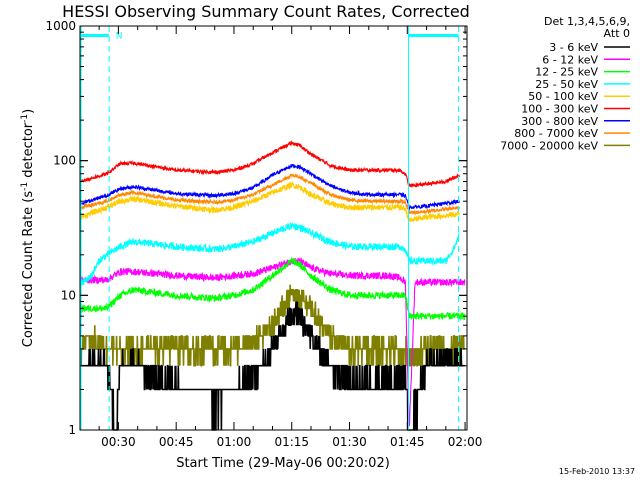 The image size is (640, 480). What do you see at coordinates (563, 96) in the screenshot?
I see `legend-label-5: 50 - 100 keV` at bounding box center [563, 96].